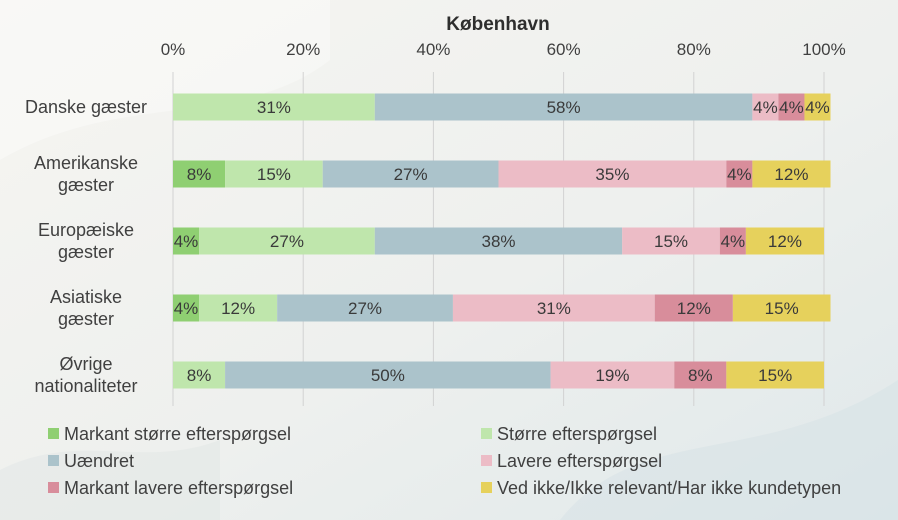 Image resolution: width=898 pixels, height=520 pixels. I want to click on category-label: Danske gæster, so click(86, 107).